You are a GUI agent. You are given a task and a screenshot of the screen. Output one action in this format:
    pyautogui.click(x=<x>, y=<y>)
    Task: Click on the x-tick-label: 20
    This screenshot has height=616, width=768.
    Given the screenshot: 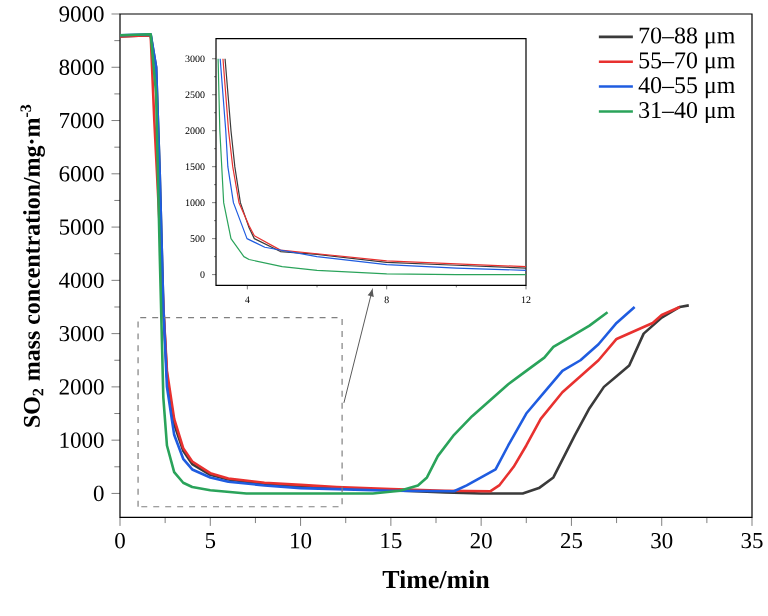 What is the action you would take?
    pyautogui.click(x=481, y=540)
    